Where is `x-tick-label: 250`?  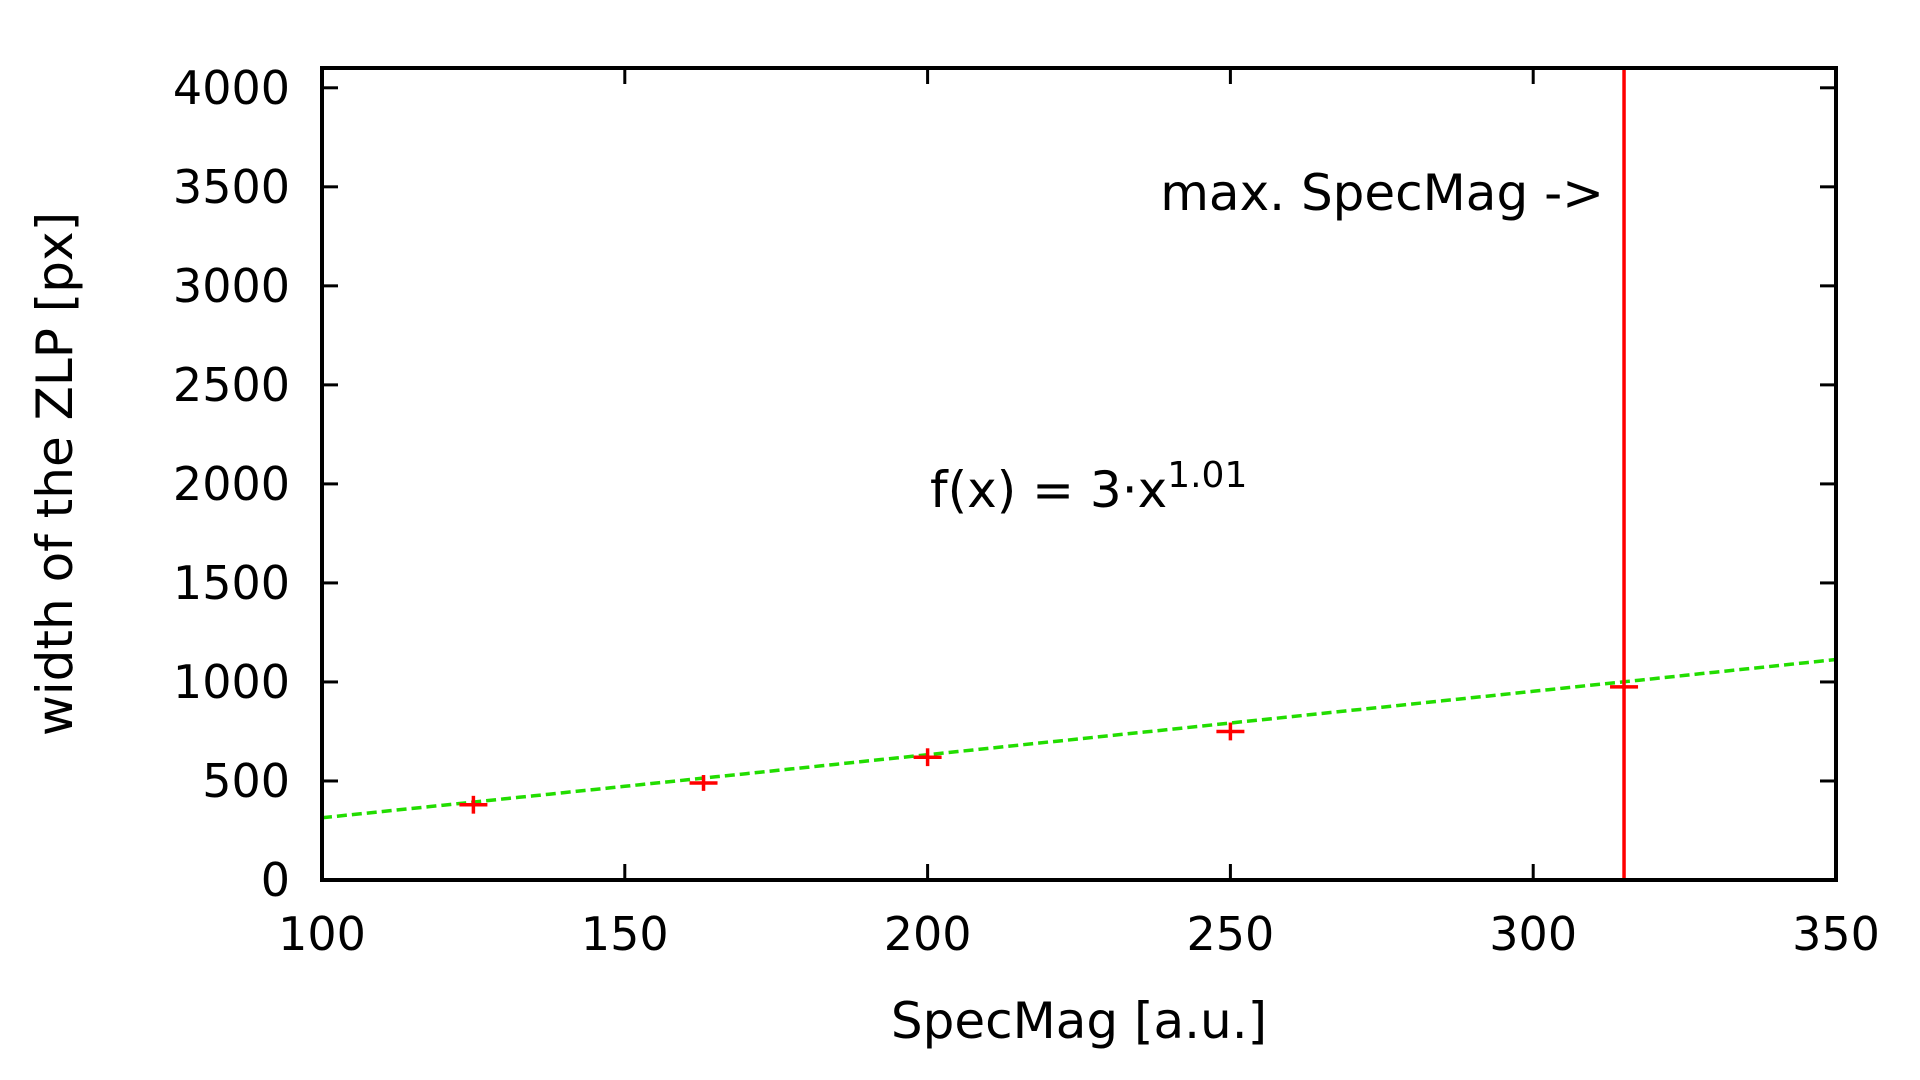 x-tick-label: 250 is located at coordinates (1230, 934).